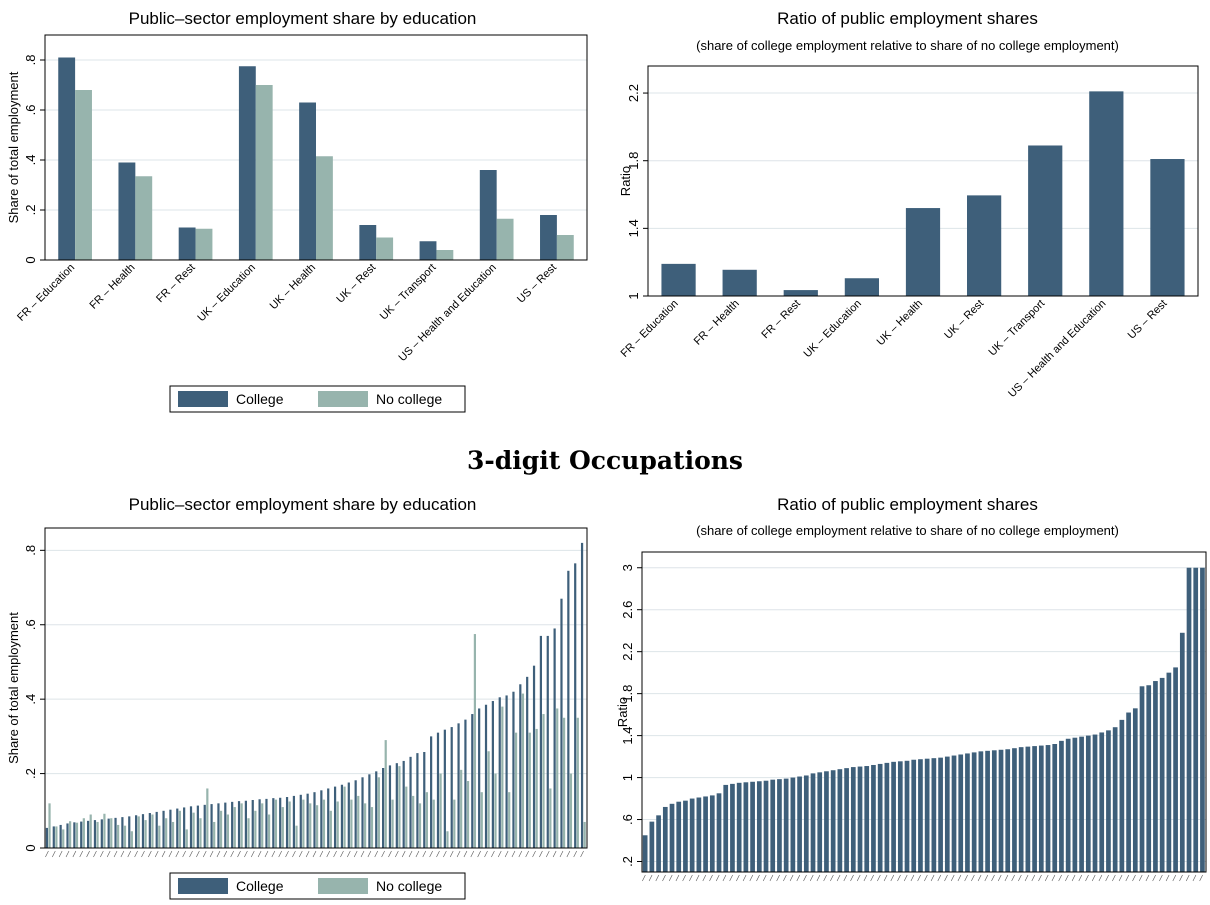  Describe the element at coordinates (343, 886) in the screenshot. I see `legend-swatch-no-college` at that location.